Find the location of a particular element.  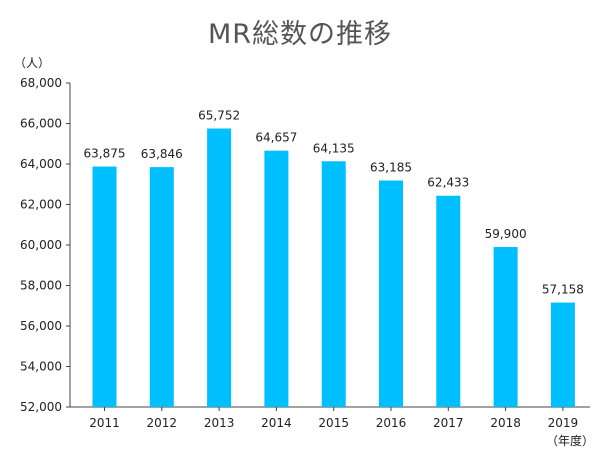

y-axis-unit-label: （人） is located at coordinates (32, 63).